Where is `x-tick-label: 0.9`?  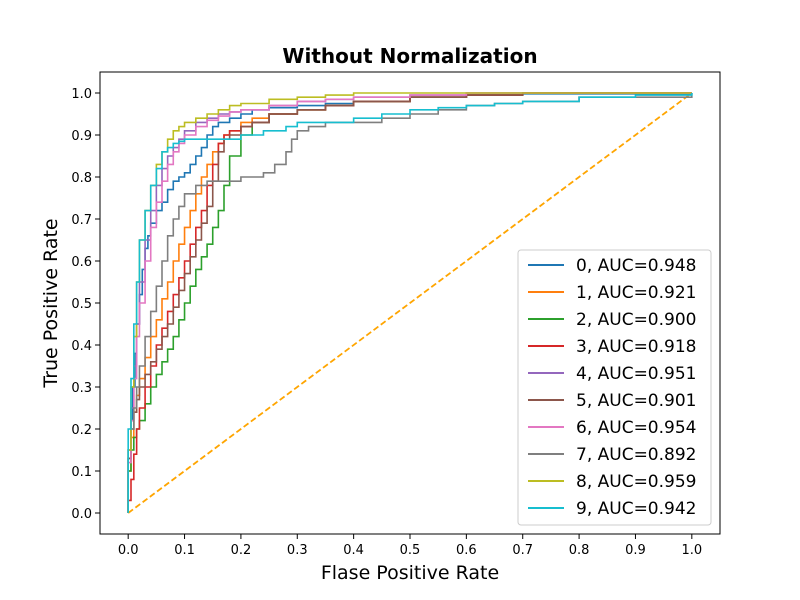
x-tick-label: 0.9 is located at coordinates (635, 550).